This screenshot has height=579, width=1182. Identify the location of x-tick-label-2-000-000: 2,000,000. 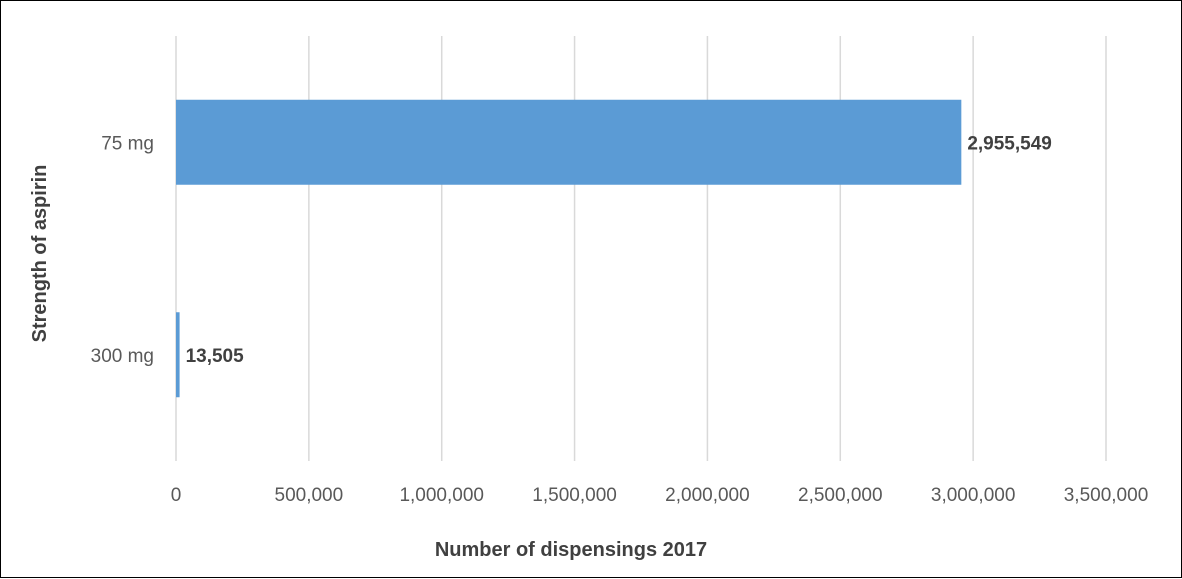
(707, 495).